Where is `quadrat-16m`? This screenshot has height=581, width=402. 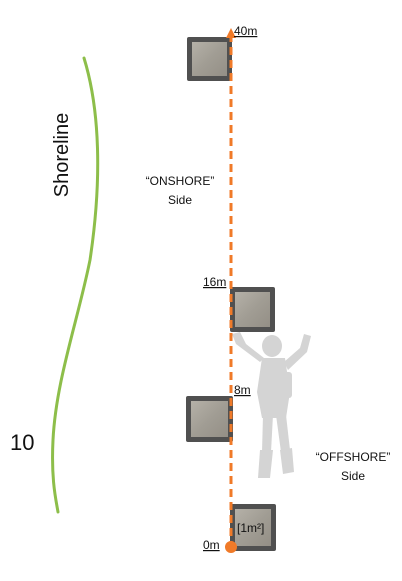 quadrat-16m is located at coordinates (252, 309).